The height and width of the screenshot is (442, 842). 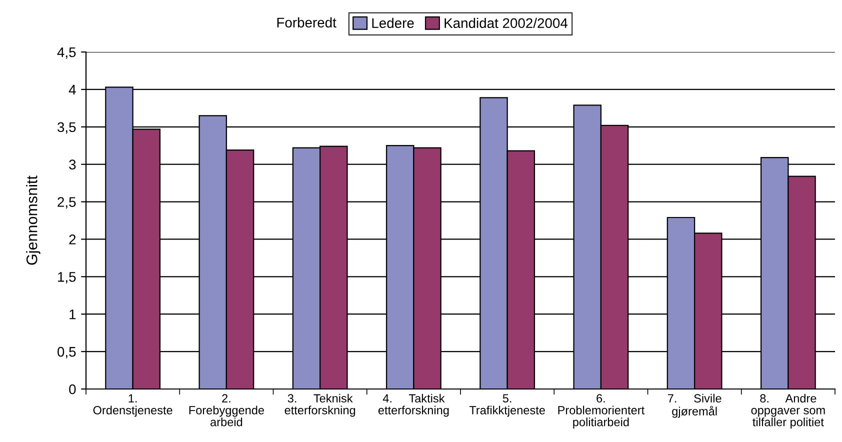 What do you see at coordinates (506, 23) in the screenshot?
I see `legend-label: Kandidat 2002/2004` at bounding box center [506, 23].